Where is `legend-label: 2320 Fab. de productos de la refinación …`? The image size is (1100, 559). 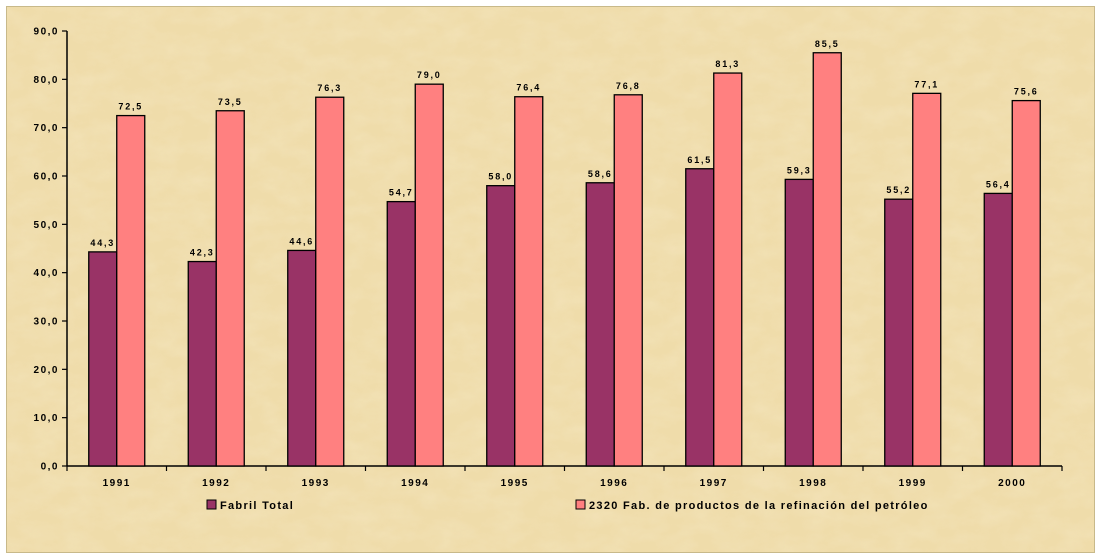
legend-label: 2320 Fab. de productos de la refinación … is located at coordinates (759, 506).